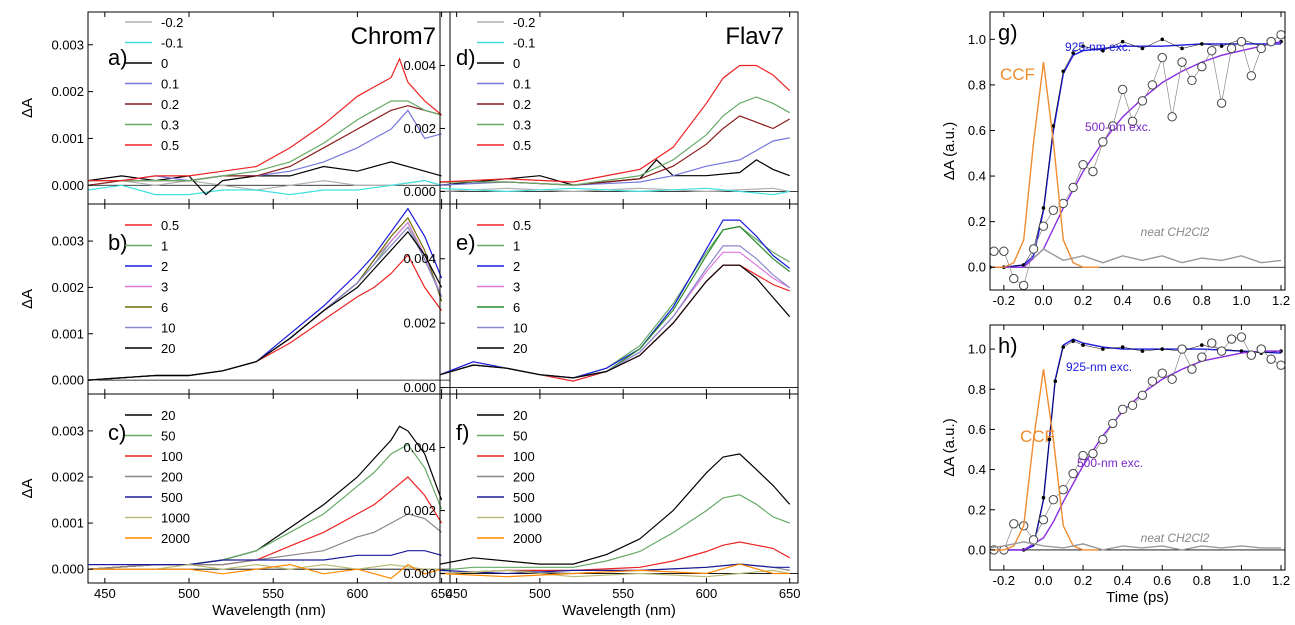 This screenshot has height=625, width=1295. Describe the element at coordinates (1004, 580) in the screenshot. I see `x-tick-label: -0.2` at that location.